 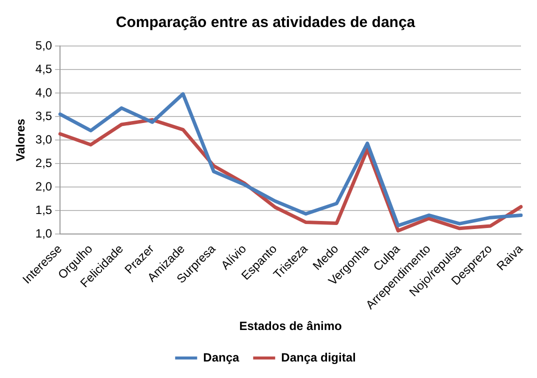 What do you see at coordinates (43, 139) in the screenshot?
I see `y-tick-label: 3,0` at bounding box center [43, 139].